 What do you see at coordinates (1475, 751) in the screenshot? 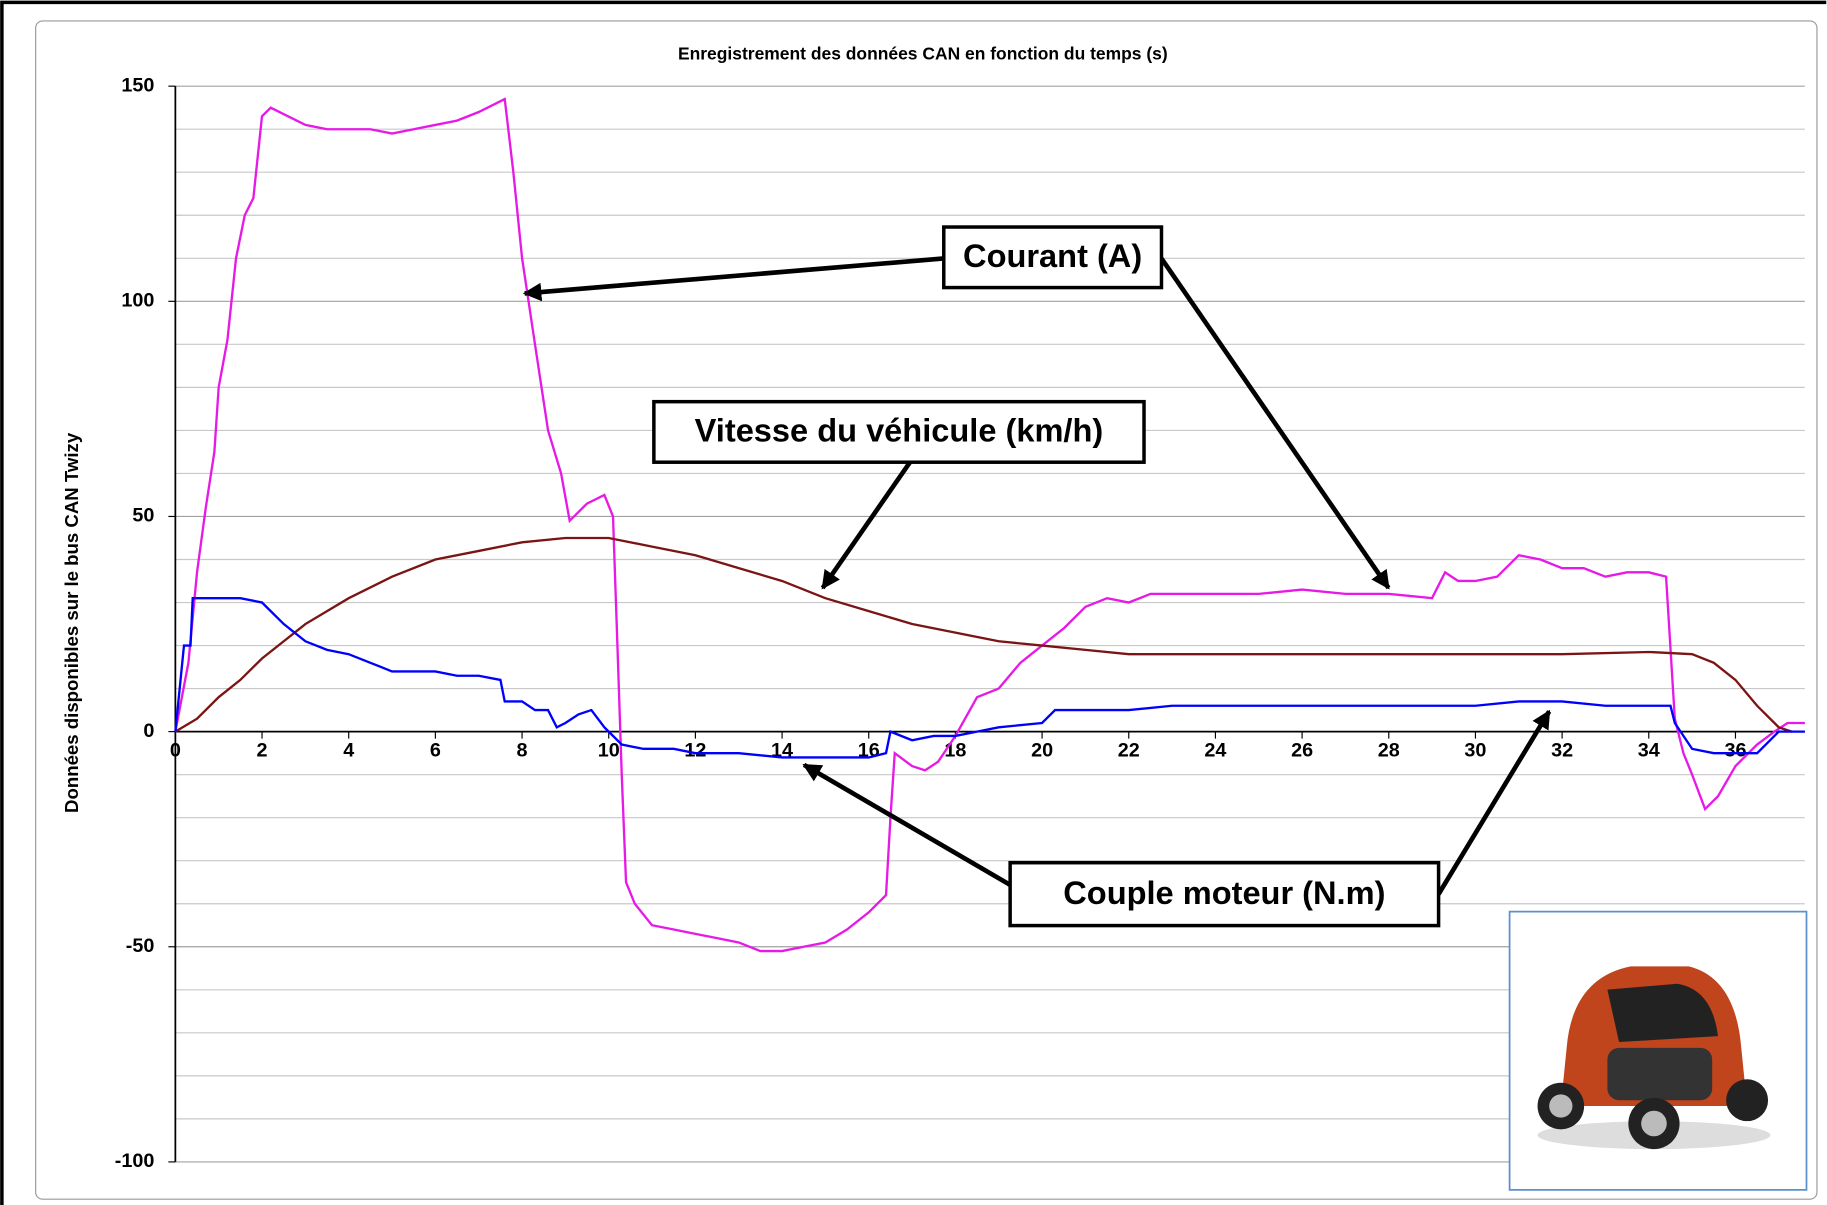
I see `x-tick-label: 30` at bounding box center [1475, 751].